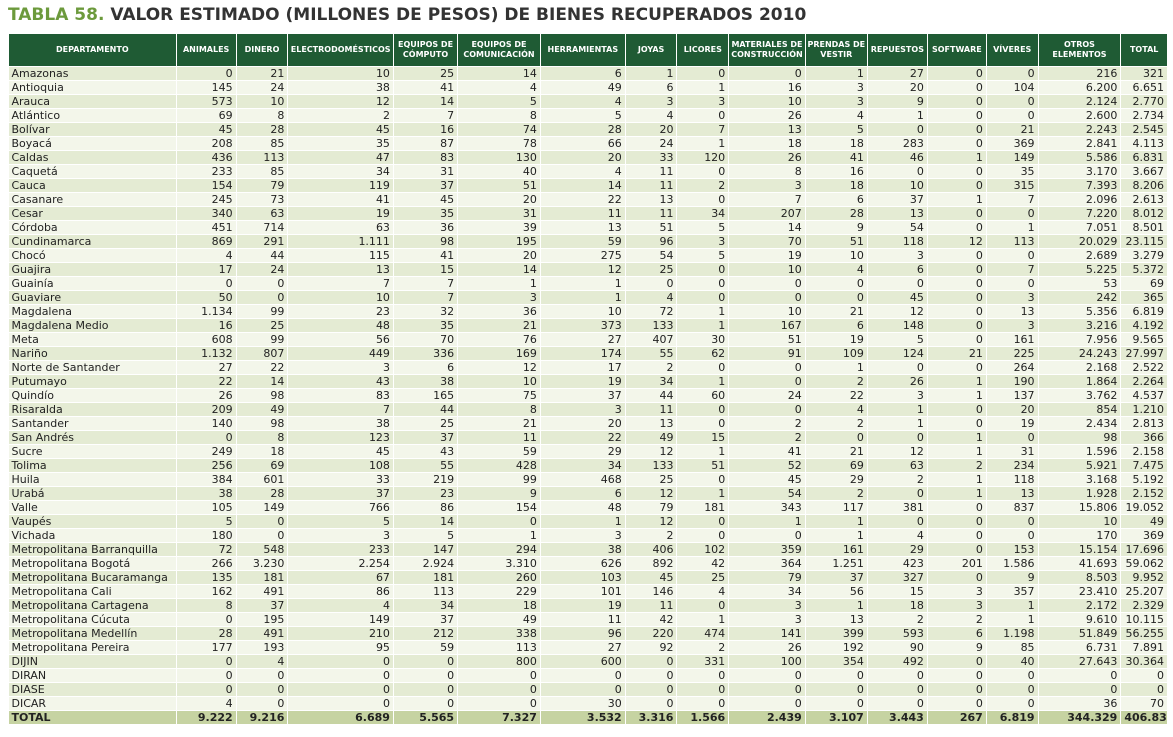 This screenshot has width=1173, height=737. What do you see at coordinates (92, 213) in the screenshot?
I see `department-cell: Cesar` at bounding box center [92, 213].